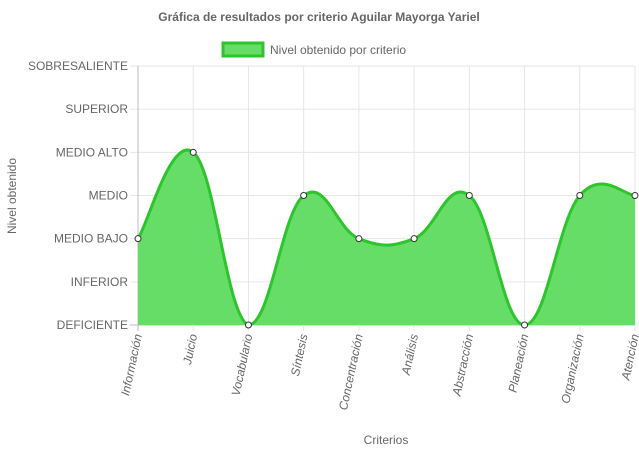 This screenshot has height=452, width=639. Describe the element at coordinates (92, 152) in the screenshot. I see `y-tick-label: MEDIO ALTO` at that location.